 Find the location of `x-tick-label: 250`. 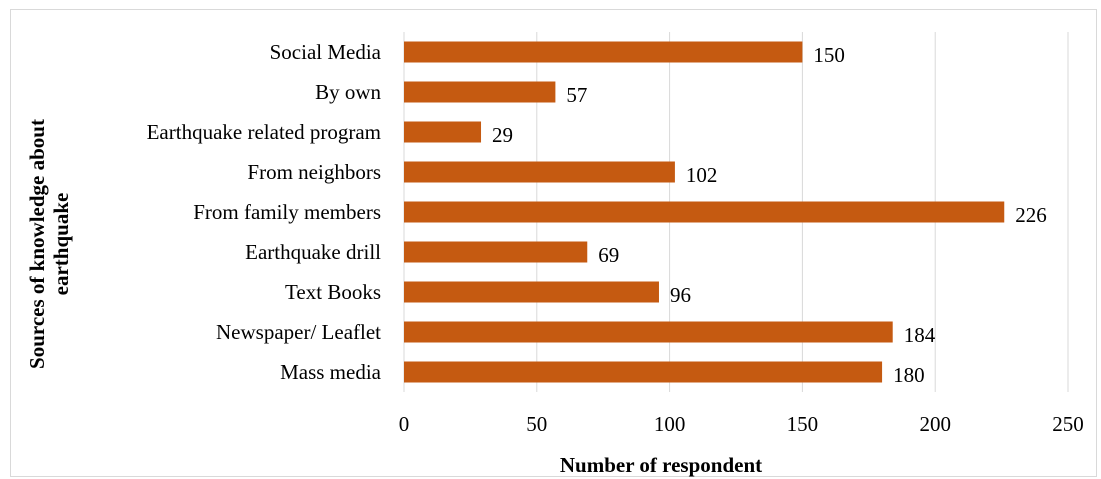

x-tick-label: 250 is located at coordinates (1068, 424).